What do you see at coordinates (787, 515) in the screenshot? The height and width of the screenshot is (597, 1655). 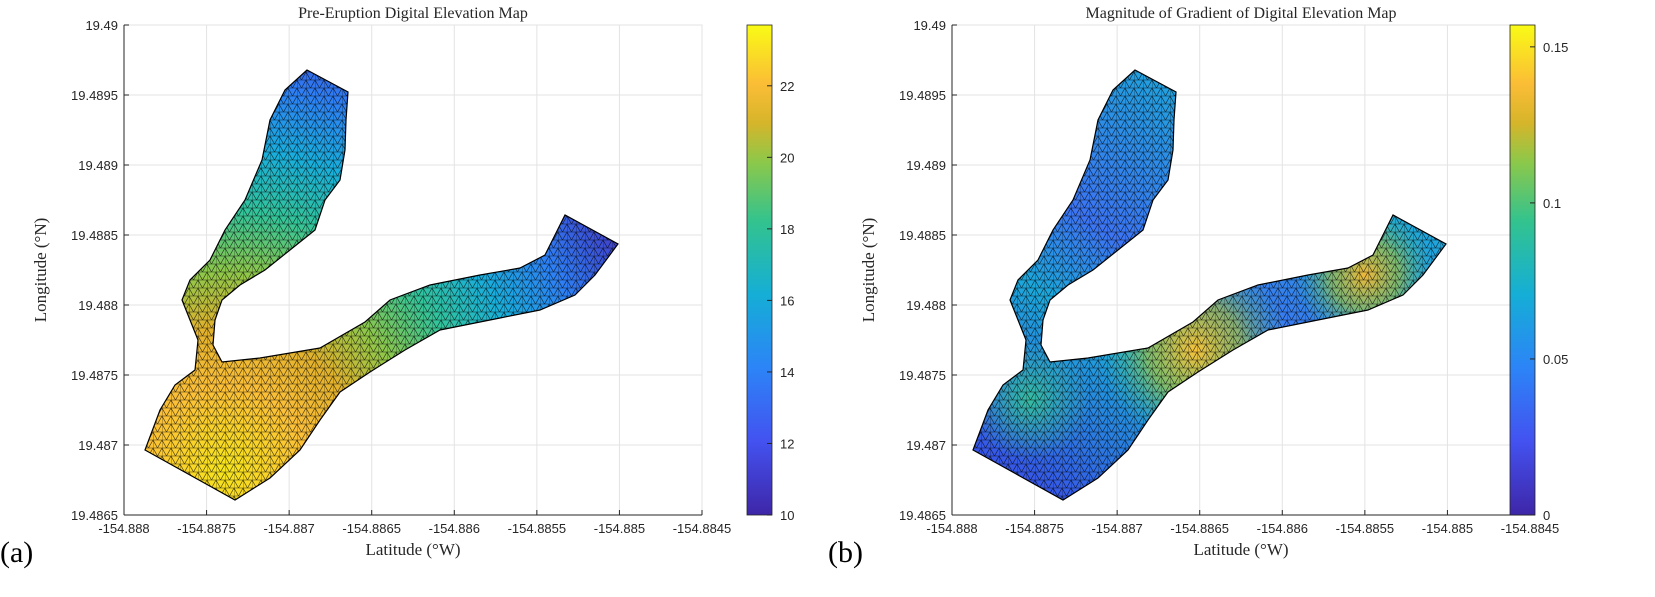 I see `colorbar-tick-label: 10` at bounding box center [787, 515].